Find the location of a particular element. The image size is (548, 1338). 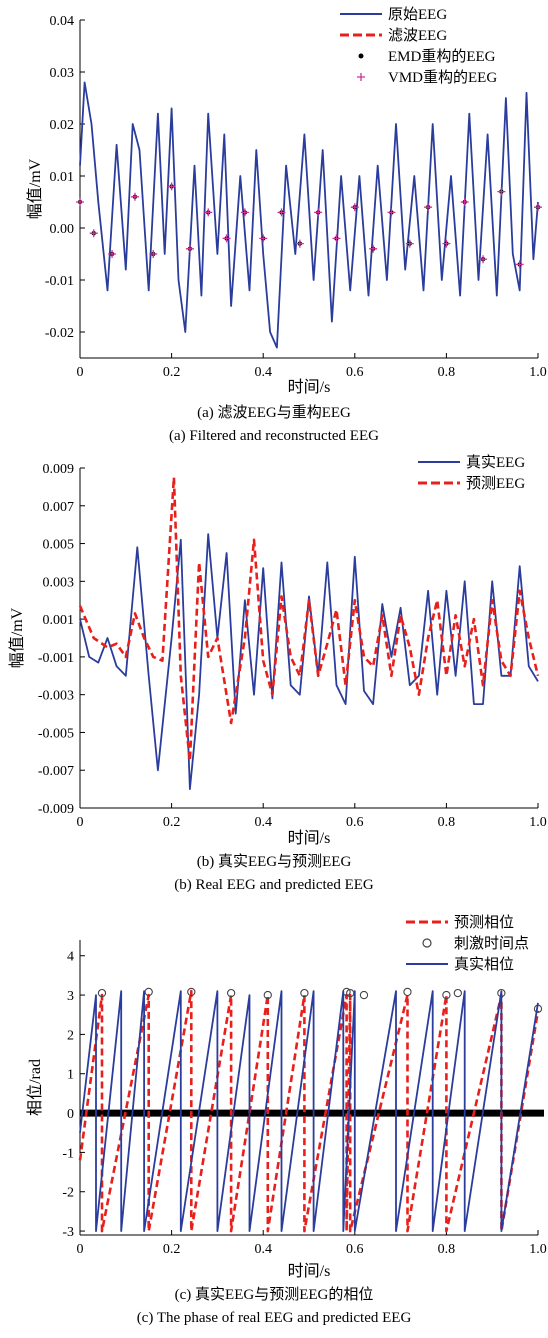

legend-label-1: 预测相位 is located at coordinates (484, 922).